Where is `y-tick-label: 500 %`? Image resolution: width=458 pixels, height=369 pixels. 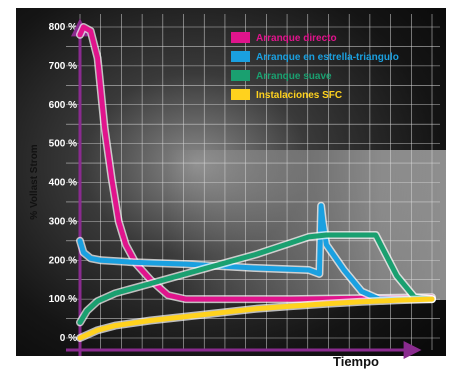
y-tick-label: 500 % is located at coordinates (63, 144).